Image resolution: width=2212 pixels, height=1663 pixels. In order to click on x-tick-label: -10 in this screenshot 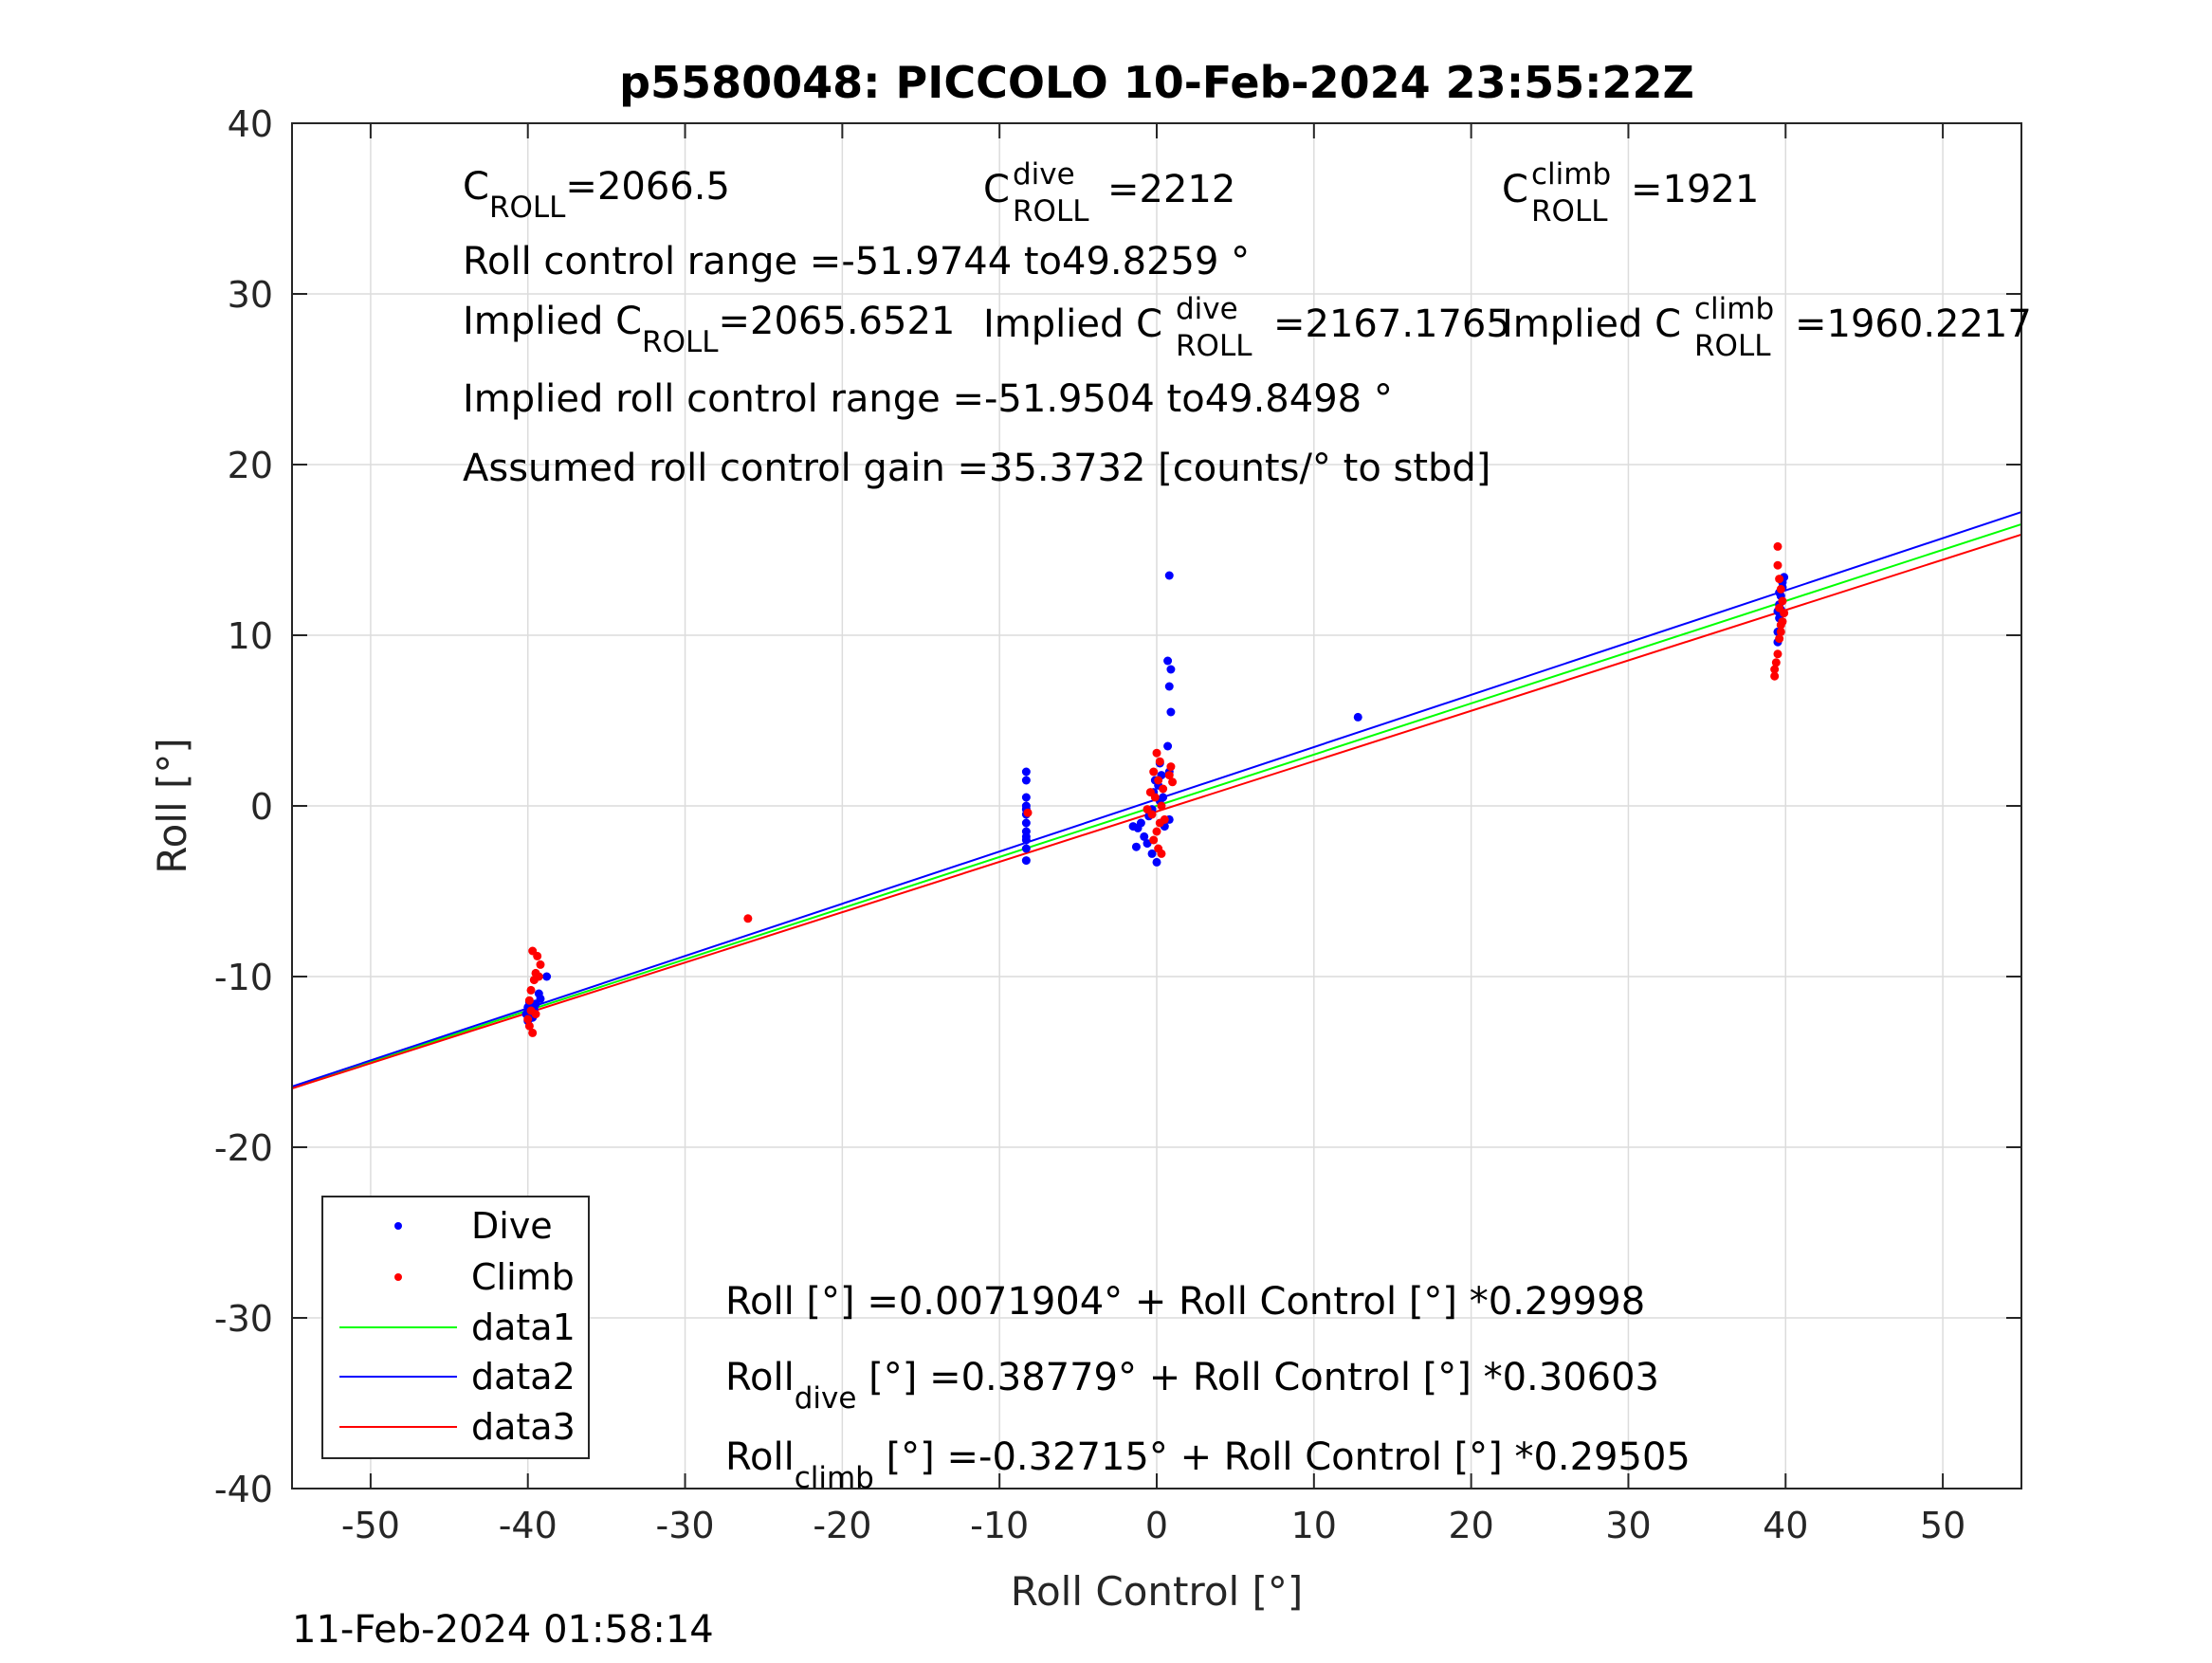, I will do `click(999, 1525)`.